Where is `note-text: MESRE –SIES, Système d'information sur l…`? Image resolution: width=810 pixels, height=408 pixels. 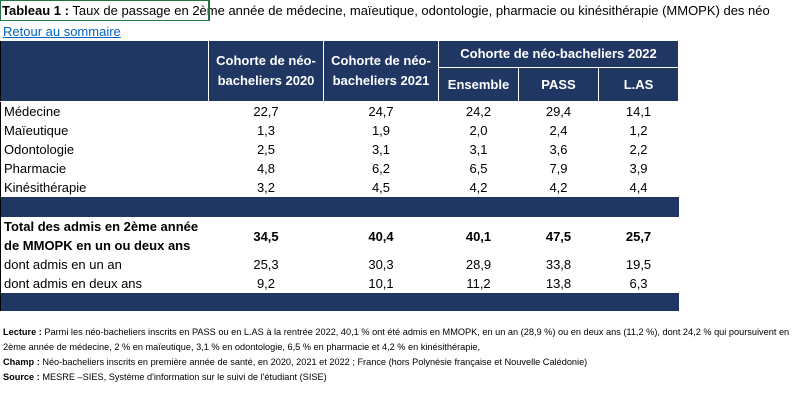
note-text: MESRE –SIES, Système d'information sur l… is located at coordinates (184, 377).